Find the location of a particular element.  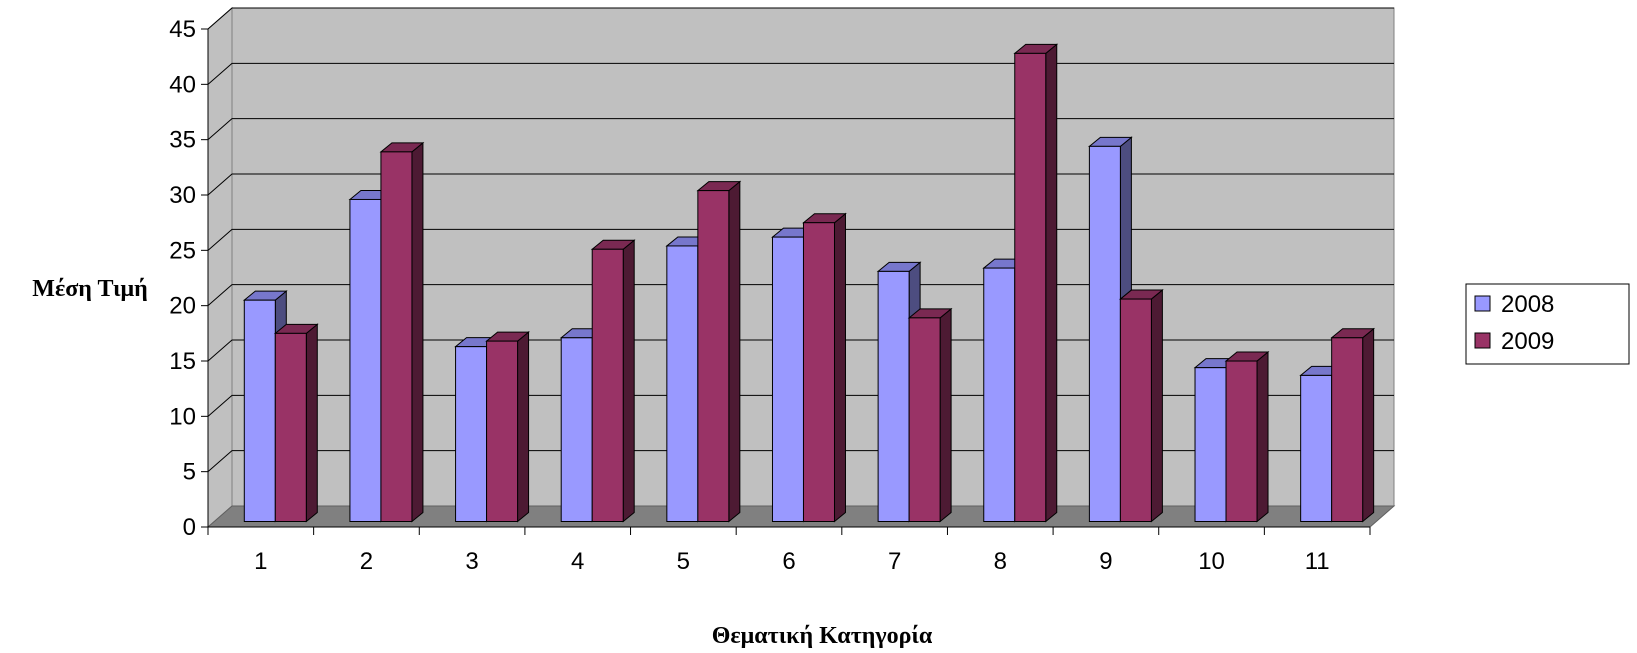

x-tick-label: 2 is located at coordinates (366, 561).